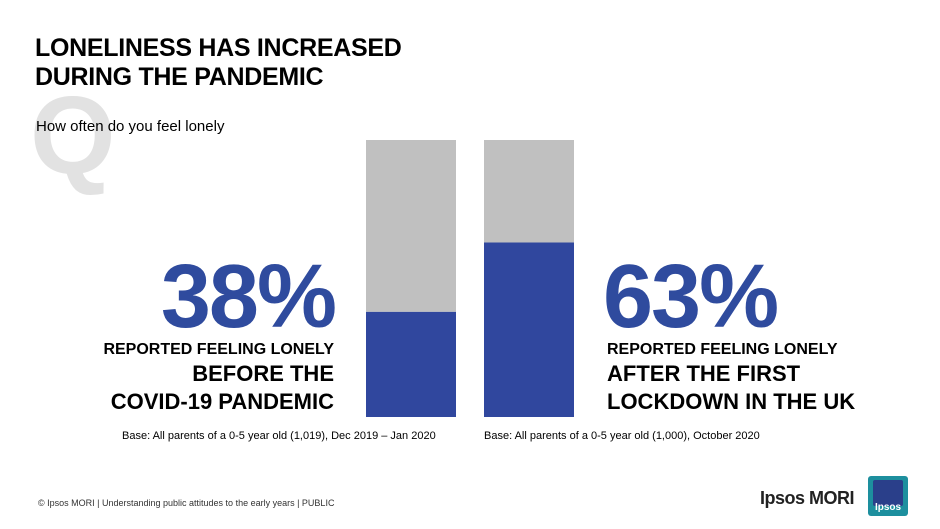  What do you see at coordinates (222, 401) in the screenshot?
I see `left-label-big-2: COVID-19 PANDEMIC` at bounding box center [222, 401].